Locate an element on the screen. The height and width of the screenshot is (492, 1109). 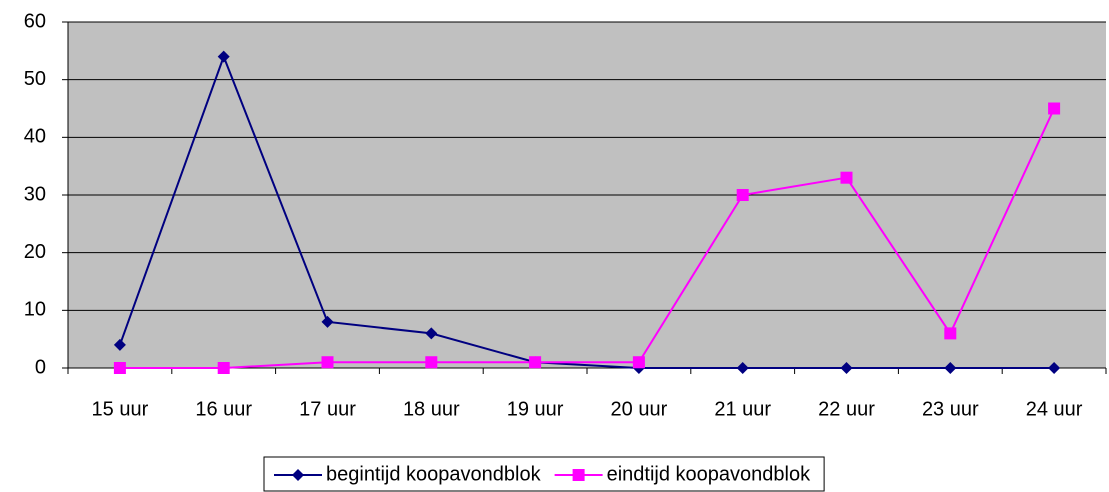
x-tick-label: 16 uur is located at coordinates (223, 409).